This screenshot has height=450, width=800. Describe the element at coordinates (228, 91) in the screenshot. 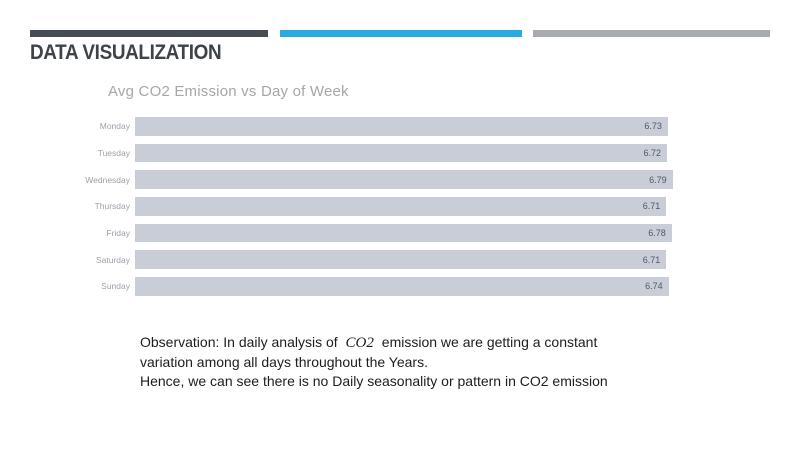

I see `chart-title: Avg CO2 Emission vs Day of Week` at that location.